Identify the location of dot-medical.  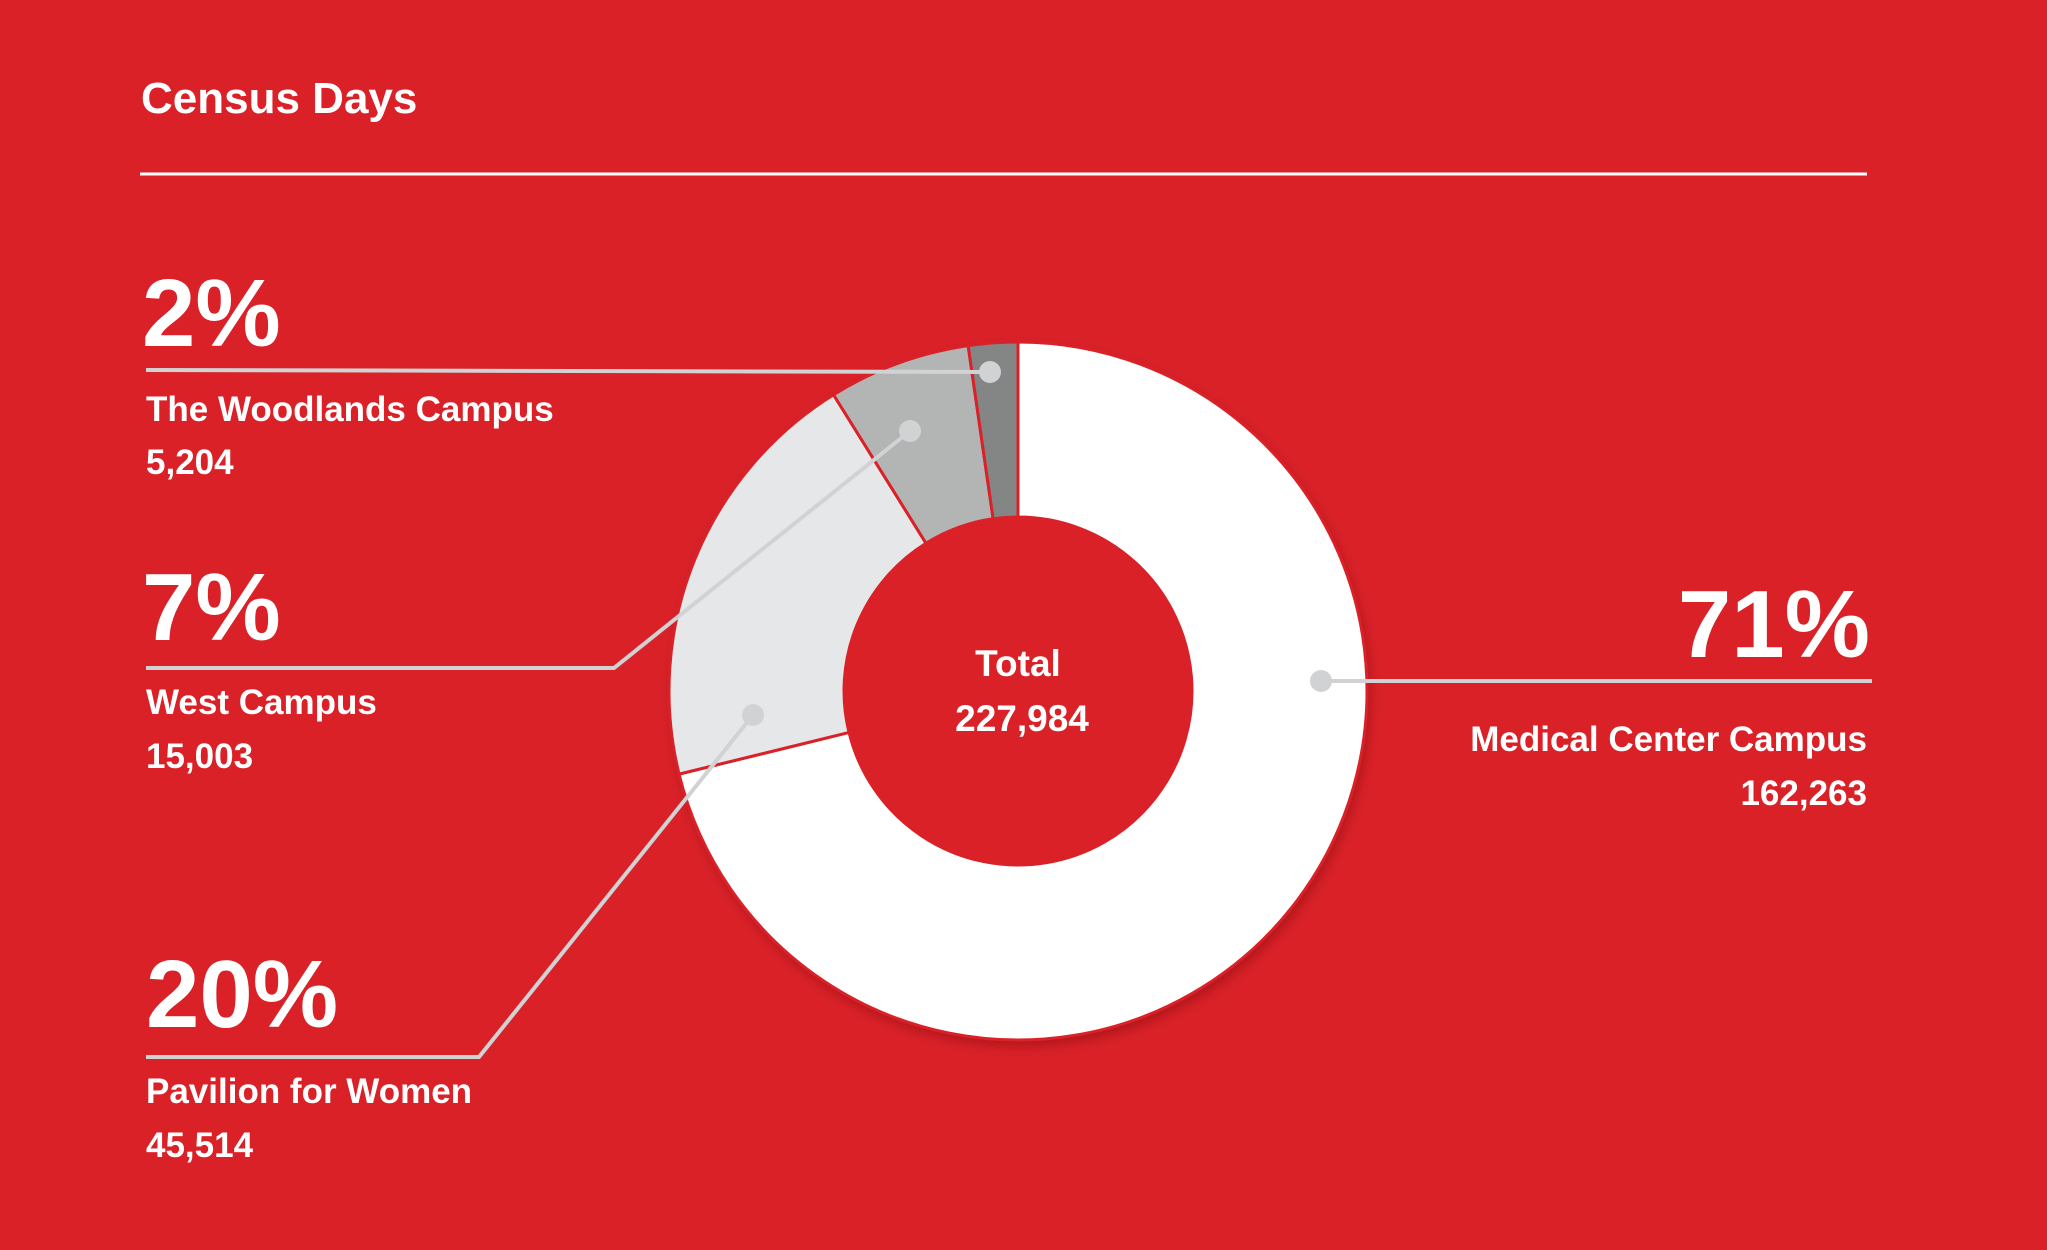
(1321, 681).